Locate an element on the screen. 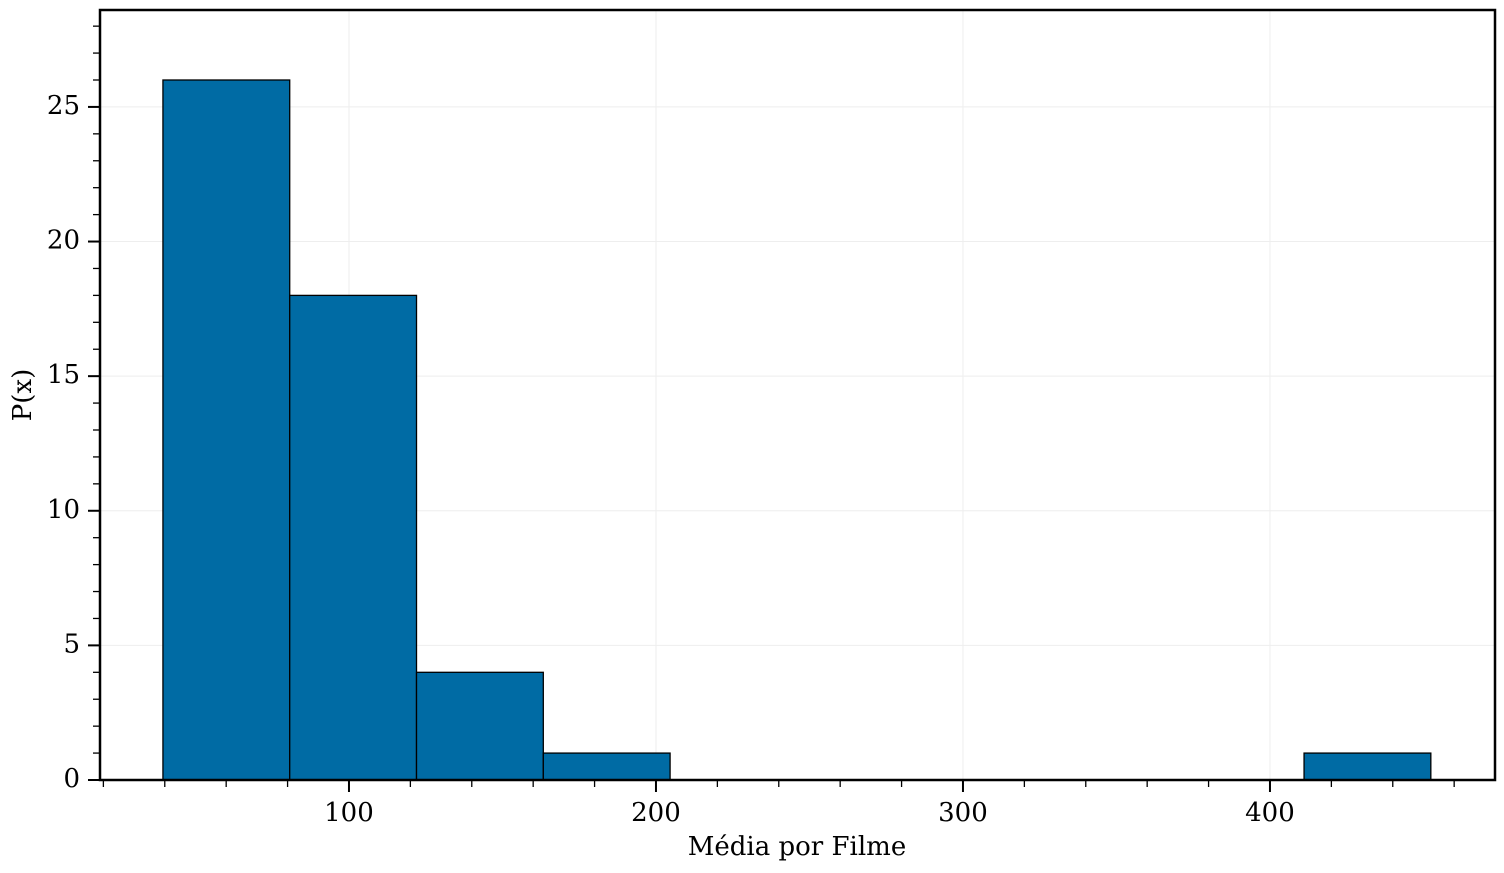 This screenshot has height=873, width=1504. x-tick-label: 400 is located at coordinates (1270, 813).